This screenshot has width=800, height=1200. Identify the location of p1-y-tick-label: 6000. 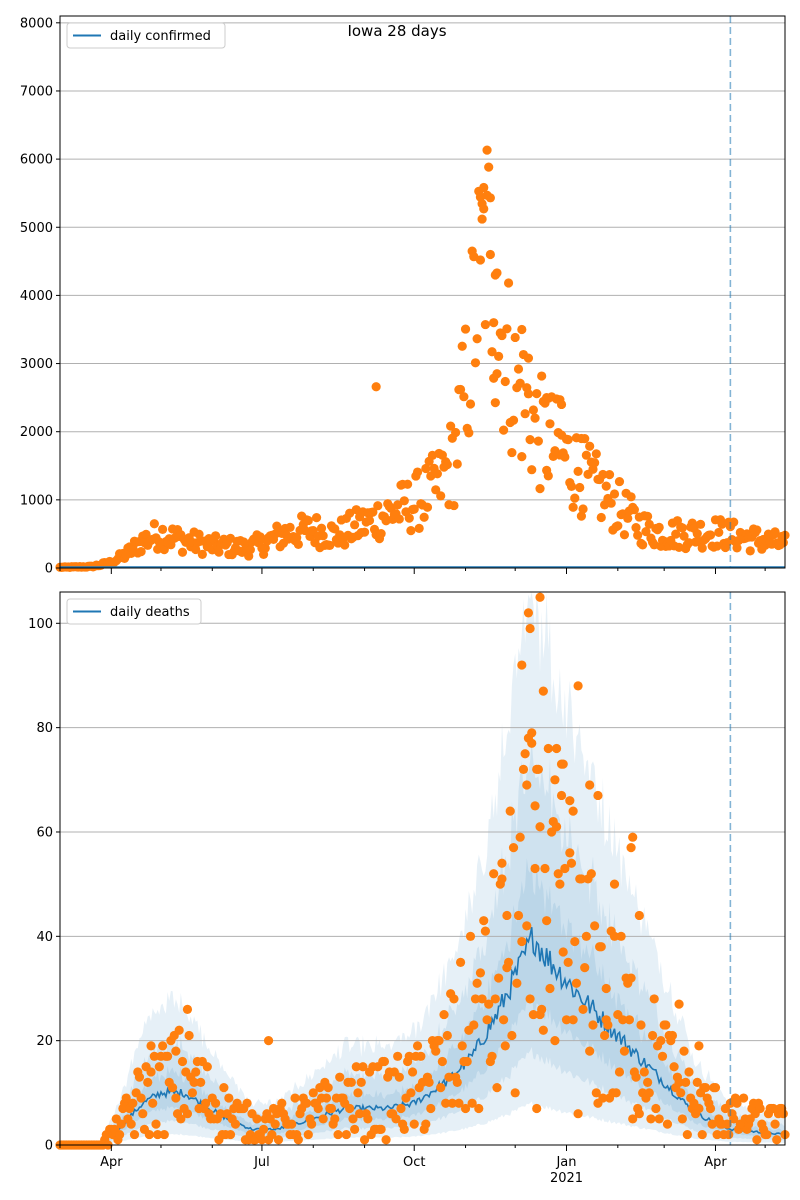
(36, 160).